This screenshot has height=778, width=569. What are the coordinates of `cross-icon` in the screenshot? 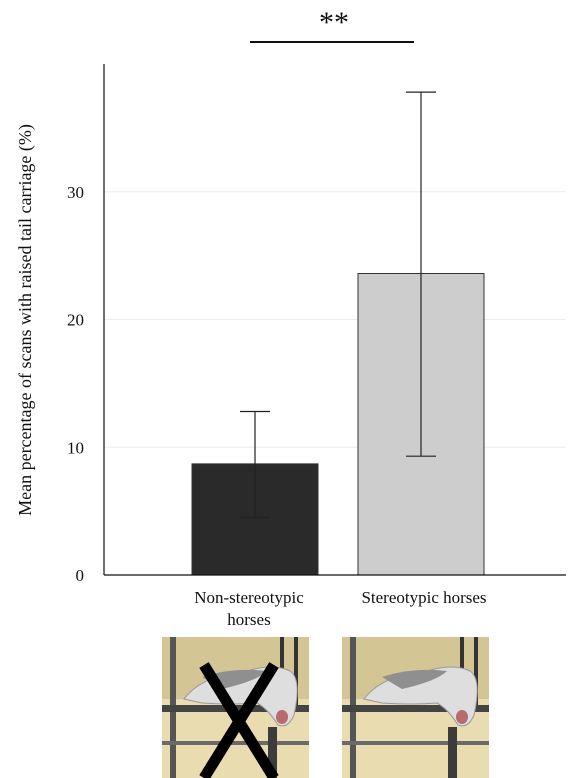 It's located at (239, 720).